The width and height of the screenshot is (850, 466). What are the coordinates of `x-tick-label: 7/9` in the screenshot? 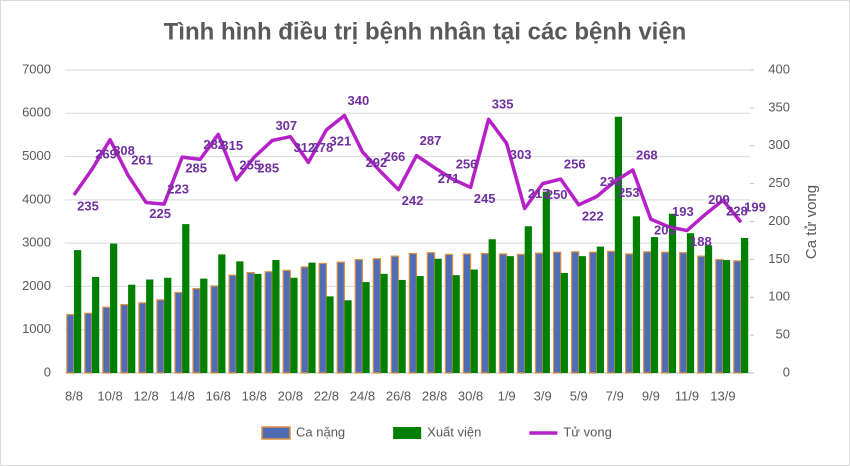 It's located at (615, 395).